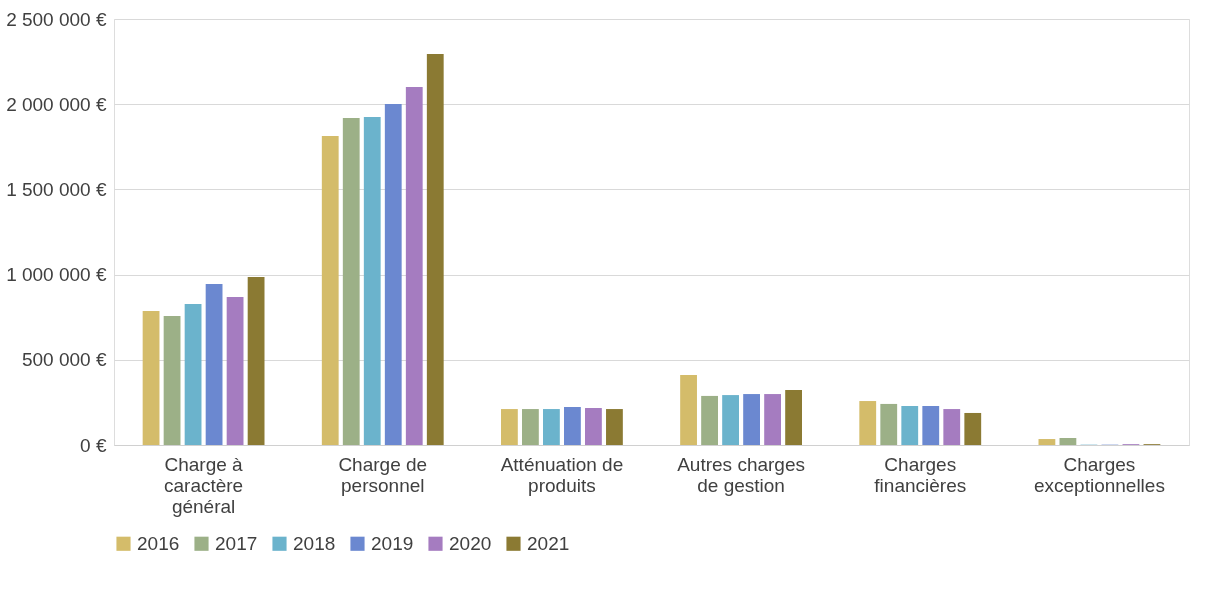  I want to click on y-tick-label: 500 000 €, so click(64, 360).